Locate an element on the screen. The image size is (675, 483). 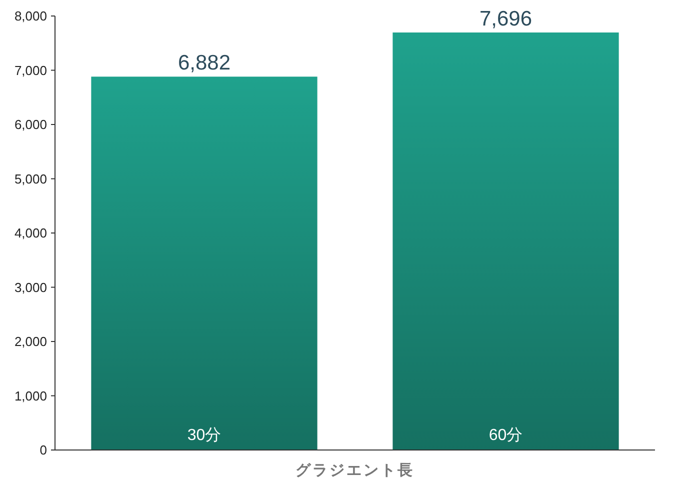
y-tick-label: 7,000 is located at coordinates (30, 70).